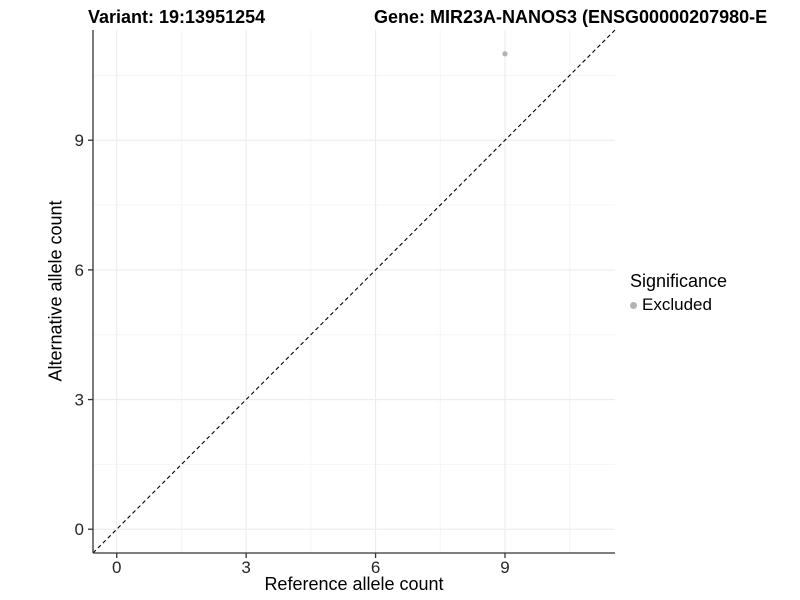  What do you see at coordinates (79, 529) in the screenshot?
I see `y-tick-label: 0` at bounding box center [79, 529].